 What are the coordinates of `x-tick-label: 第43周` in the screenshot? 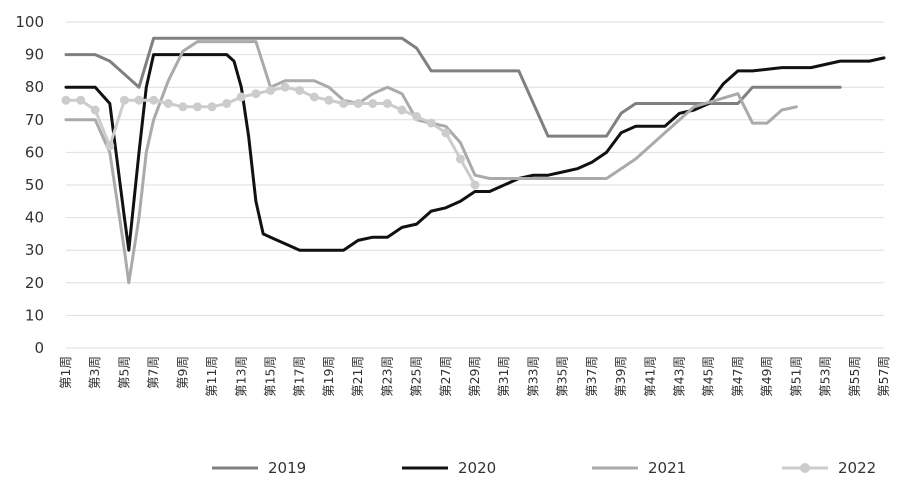 It's located at (679, 376).